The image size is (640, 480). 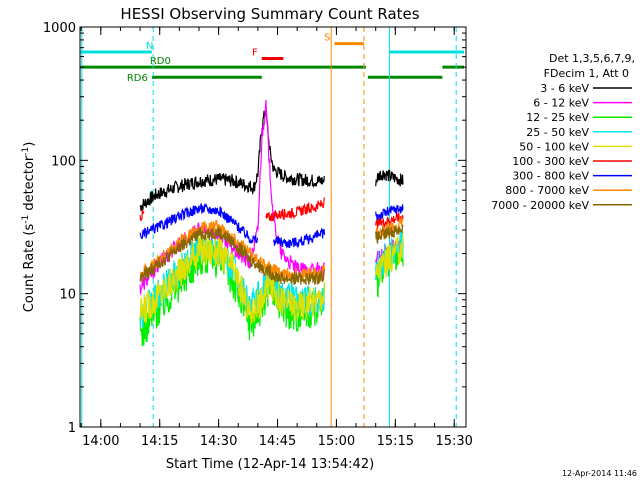 What do you see at coordinates (586, 73) in the screenshot?
I see `legend-header-decimation: FDecim 1, Att 0` at bounding box center [586, 73].